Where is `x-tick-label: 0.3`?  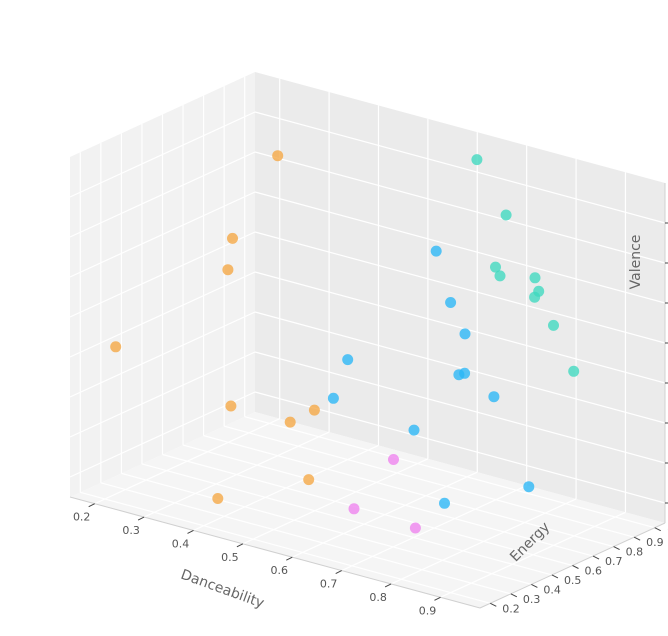
x-tick-label: 0.3 is located at coordinates (131, 530).